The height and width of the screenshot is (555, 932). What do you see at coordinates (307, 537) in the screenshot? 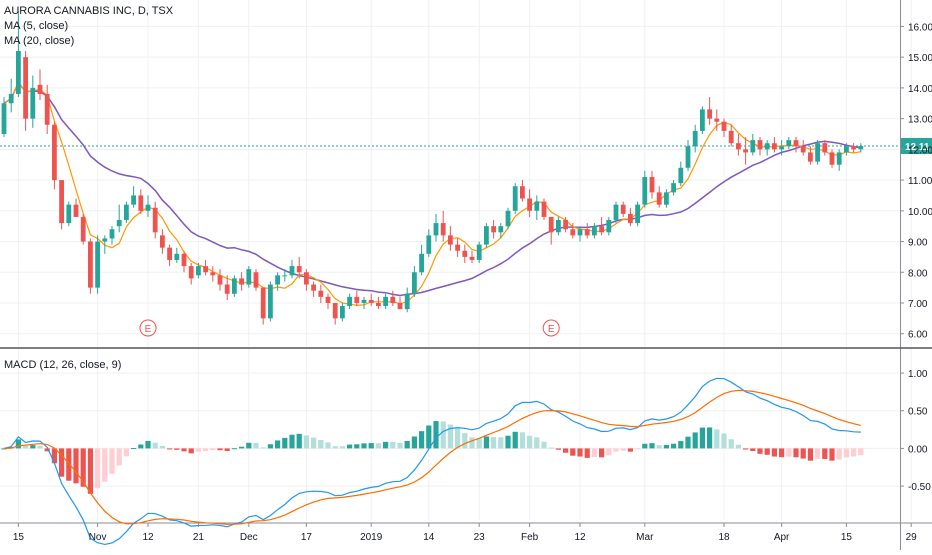
I see `x-tick-label: 17` at bounding box center [307, 537].